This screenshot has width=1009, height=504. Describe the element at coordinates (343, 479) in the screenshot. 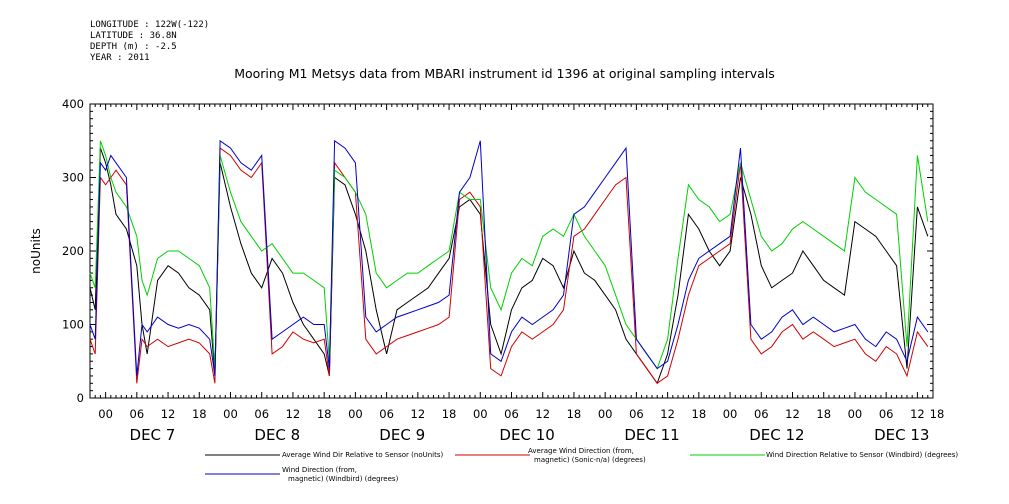

I see `legend-label: magnetic) (Windbird) (degrees)` at that location.